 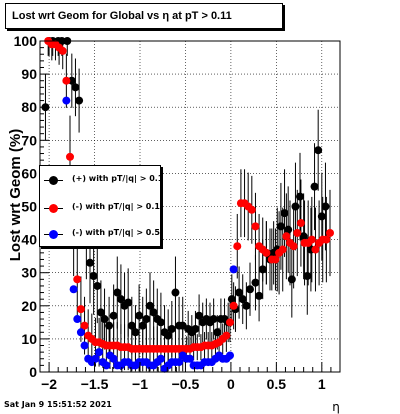 I want to click on y-tick-label: 70, so click(x=29, y=140).